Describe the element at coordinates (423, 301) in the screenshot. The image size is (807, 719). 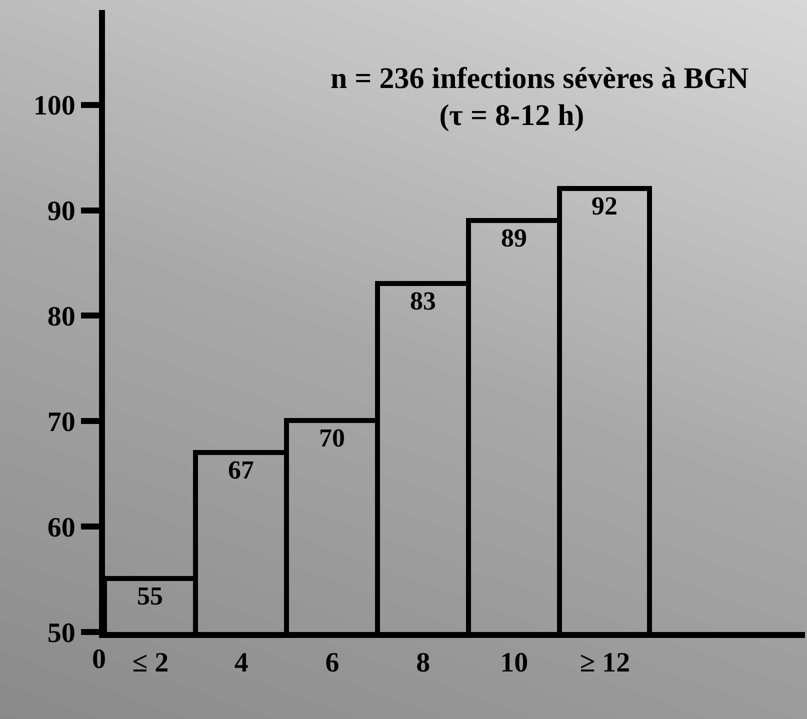
I see `data-label: 83` at that location.